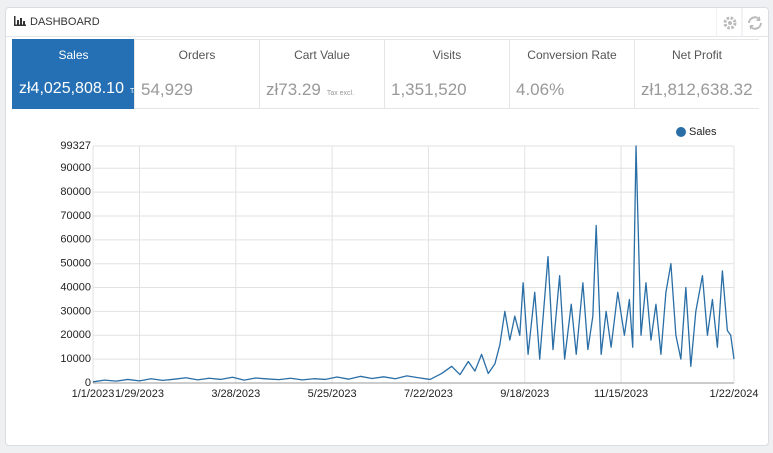 Image resolution: width=773 pixels, height=453 pixels. I want to click on kpi-number: 1,351,520, so click(429, 89).